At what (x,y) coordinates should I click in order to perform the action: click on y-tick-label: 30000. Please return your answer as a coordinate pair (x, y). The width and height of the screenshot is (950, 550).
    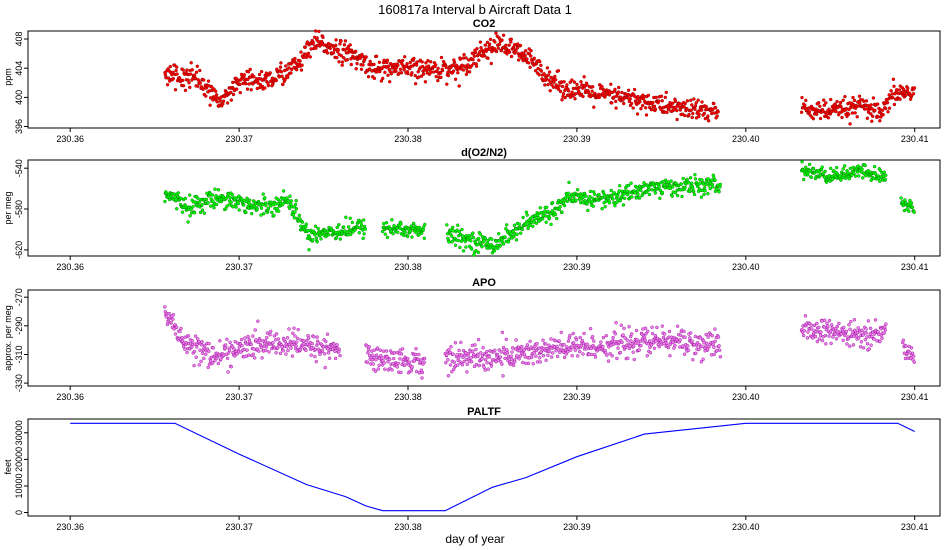
    Looking at the image, I should click on (19, 432).